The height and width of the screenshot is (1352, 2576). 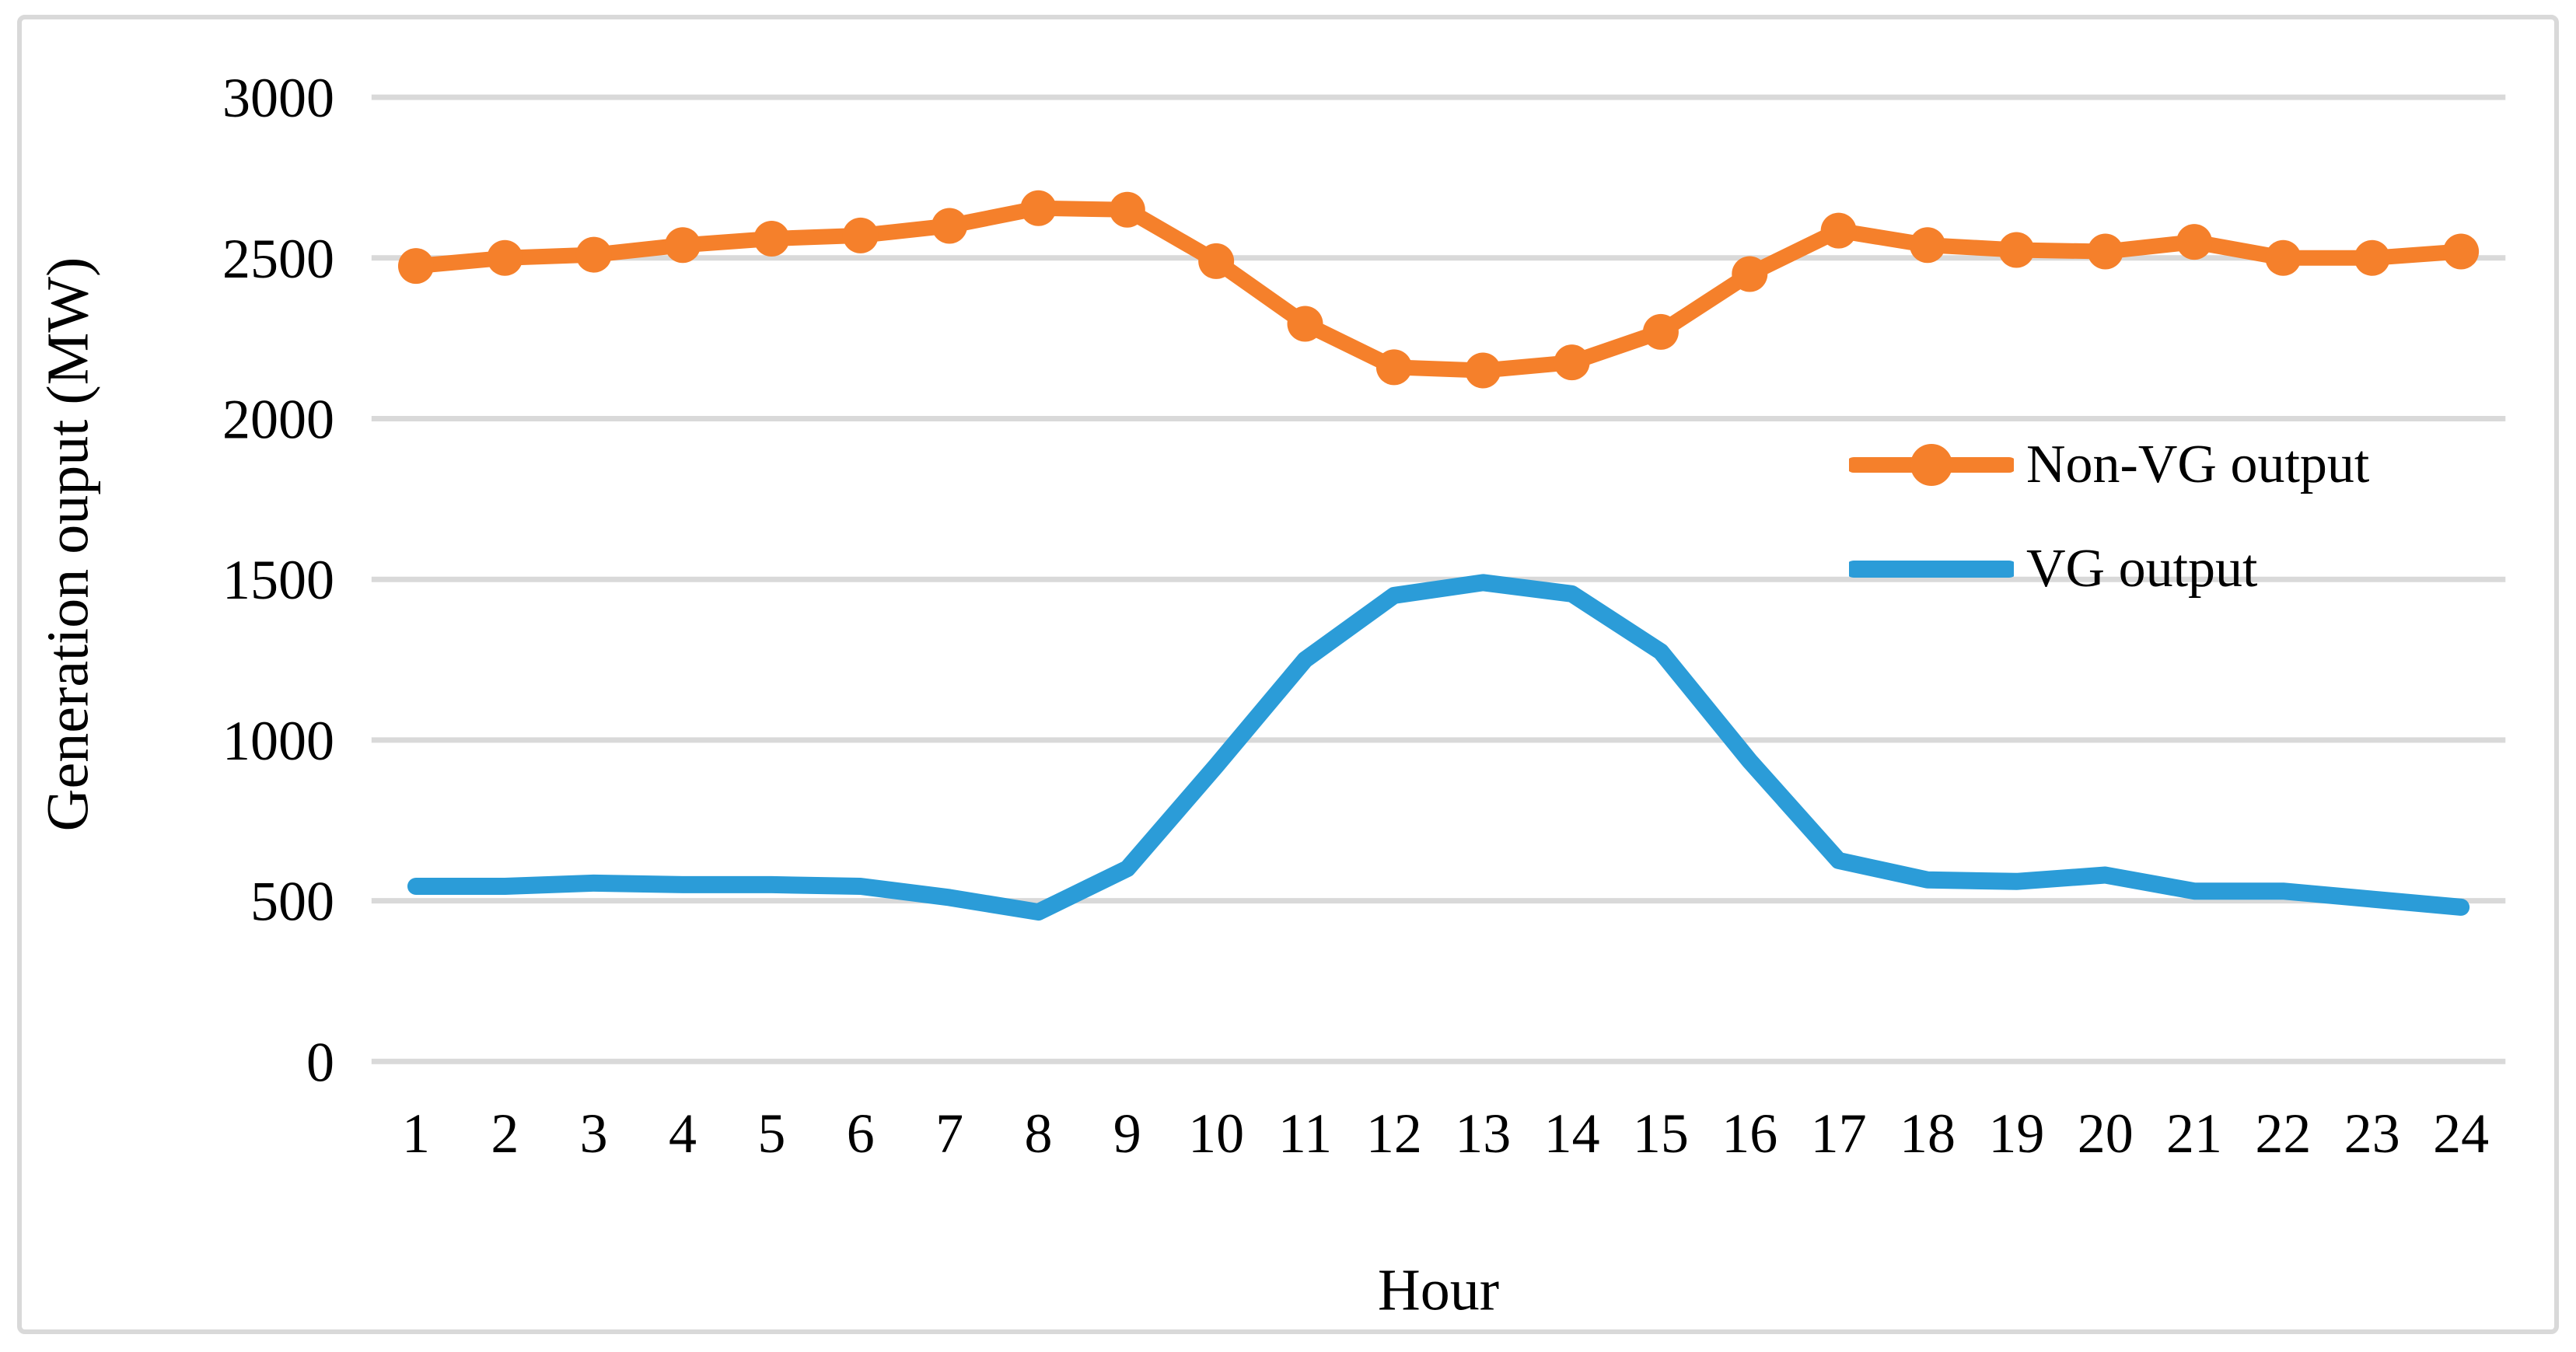 What do you see at coordinates (505, 1134) in the screenshot?
I see `x-tick-label: 2` at bounding box center [505, 1134].